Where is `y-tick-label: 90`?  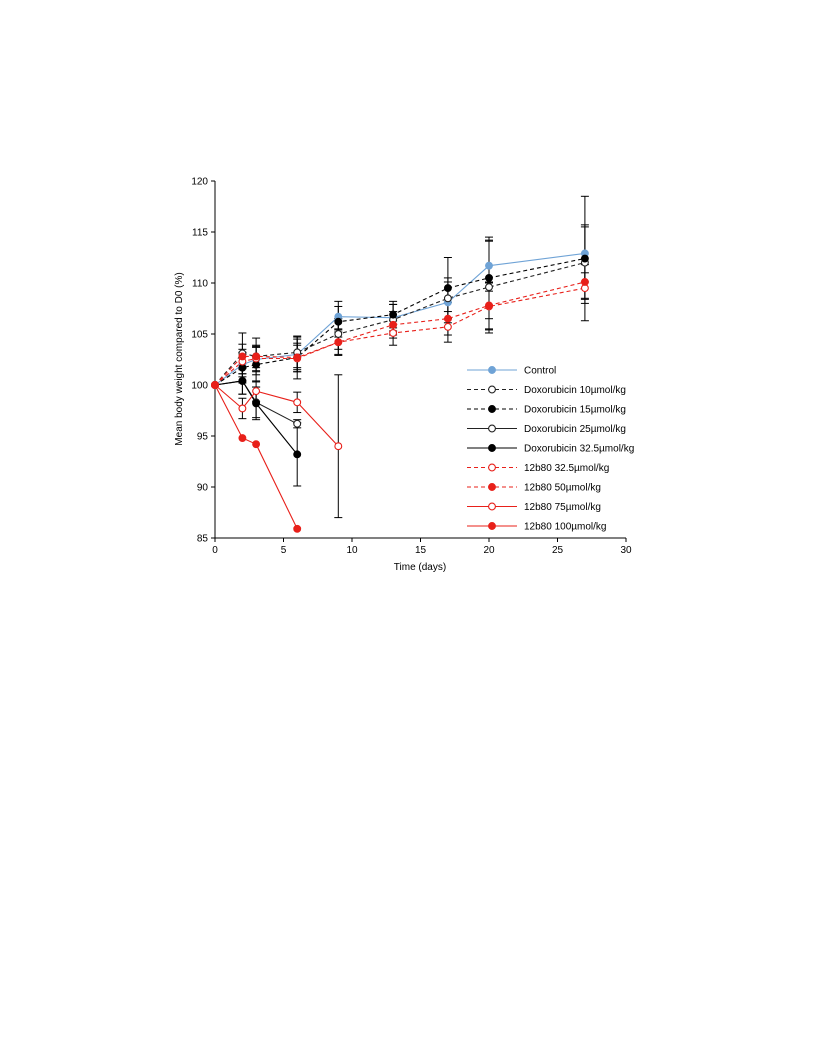 y-tick-label: 90 is located at coordinates (203, 488).